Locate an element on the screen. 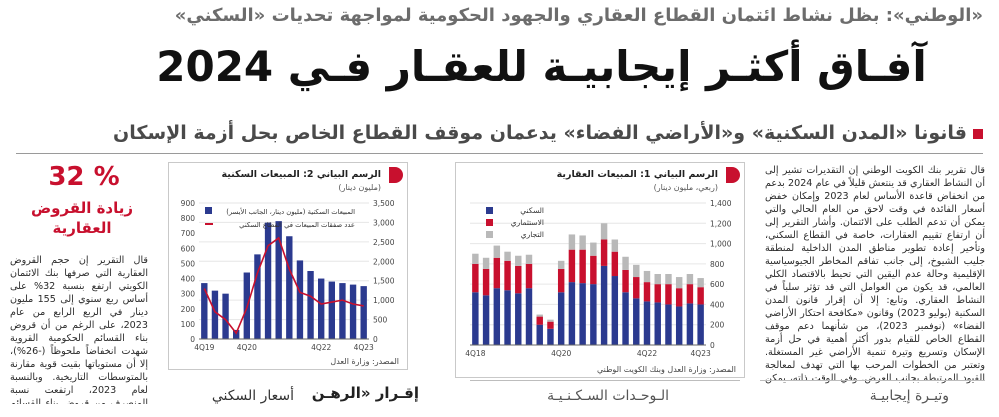 The width and height of the screenshot is (999, 417). footer-subhead-1: وتيـرة إيجابيـة is located at coordinates (909, 396).